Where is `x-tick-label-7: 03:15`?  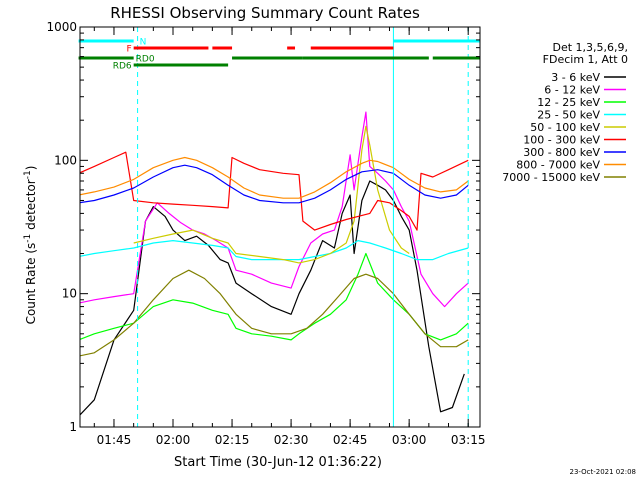
x-tick-label-7: 03:15 is located at coordinates (468, 440).